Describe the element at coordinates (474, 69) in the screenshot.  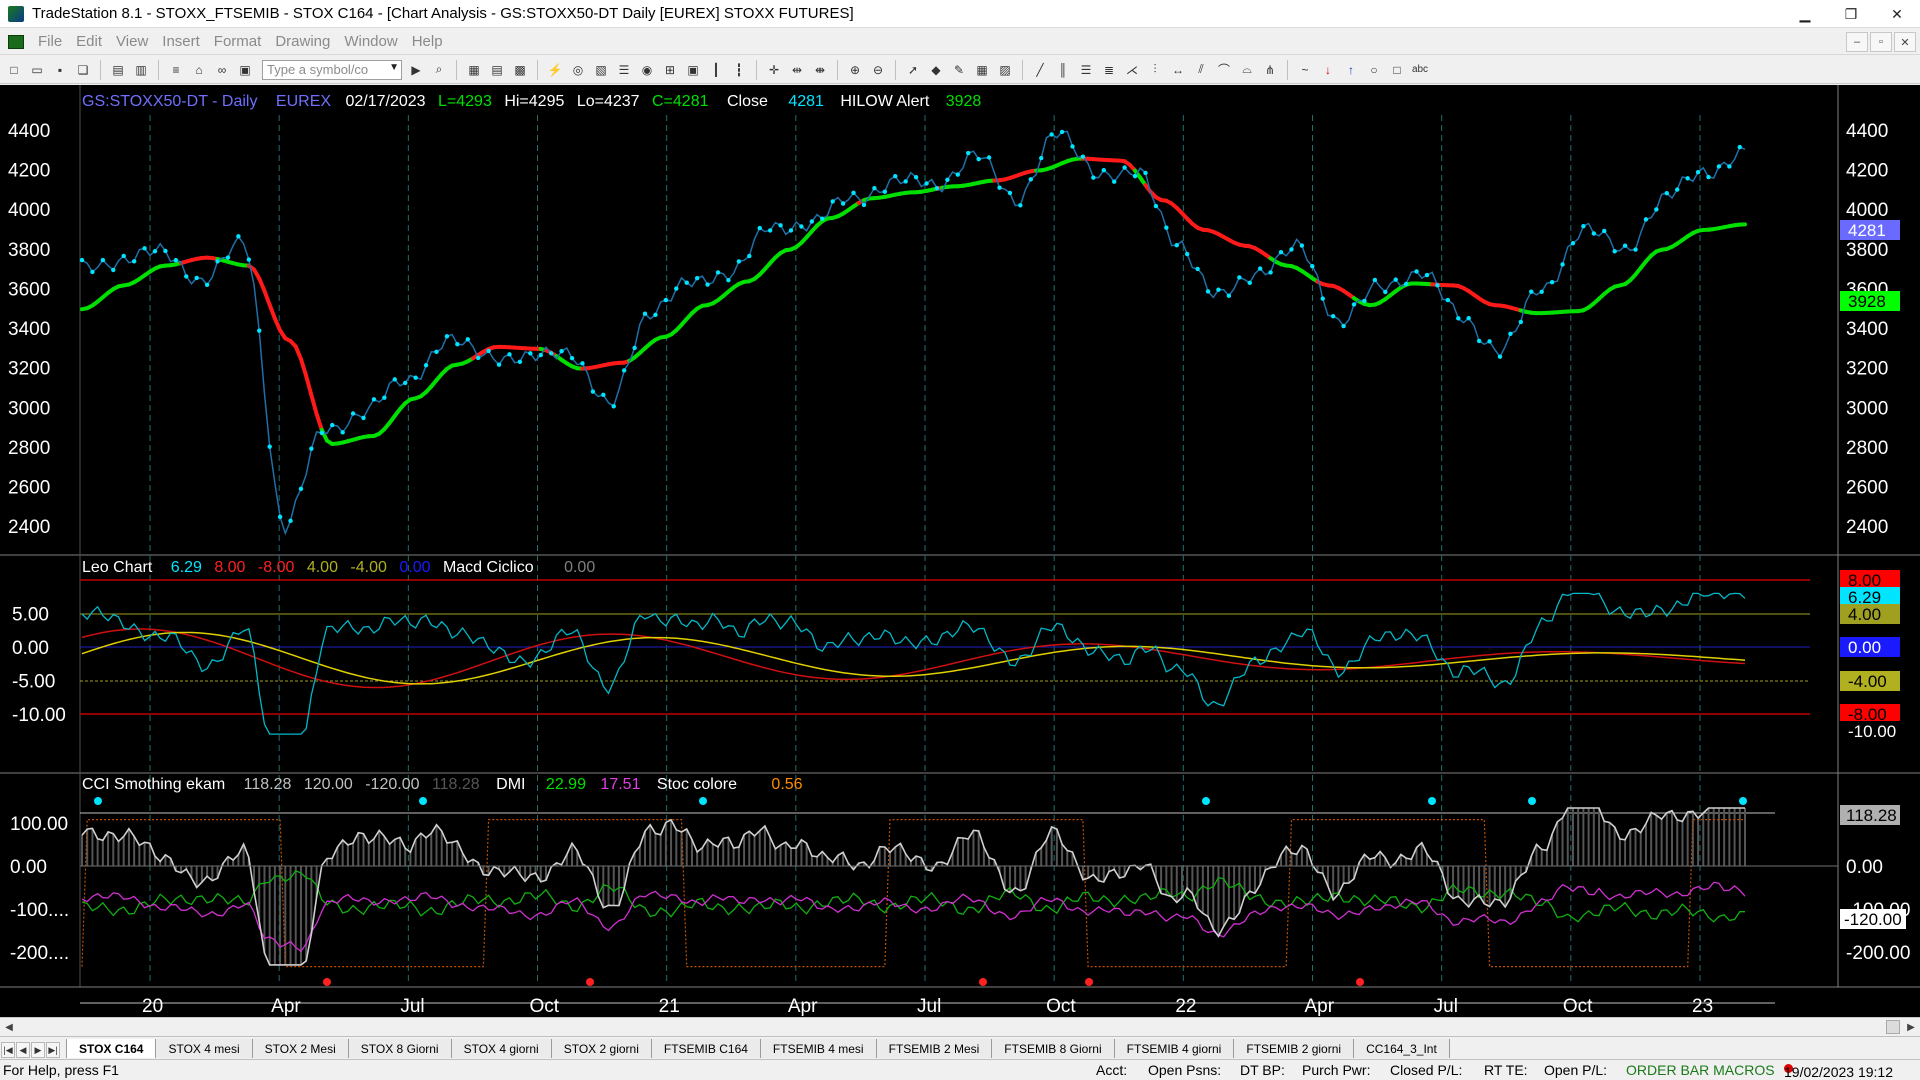
I see `window-tile-icon: ▦` at that location.